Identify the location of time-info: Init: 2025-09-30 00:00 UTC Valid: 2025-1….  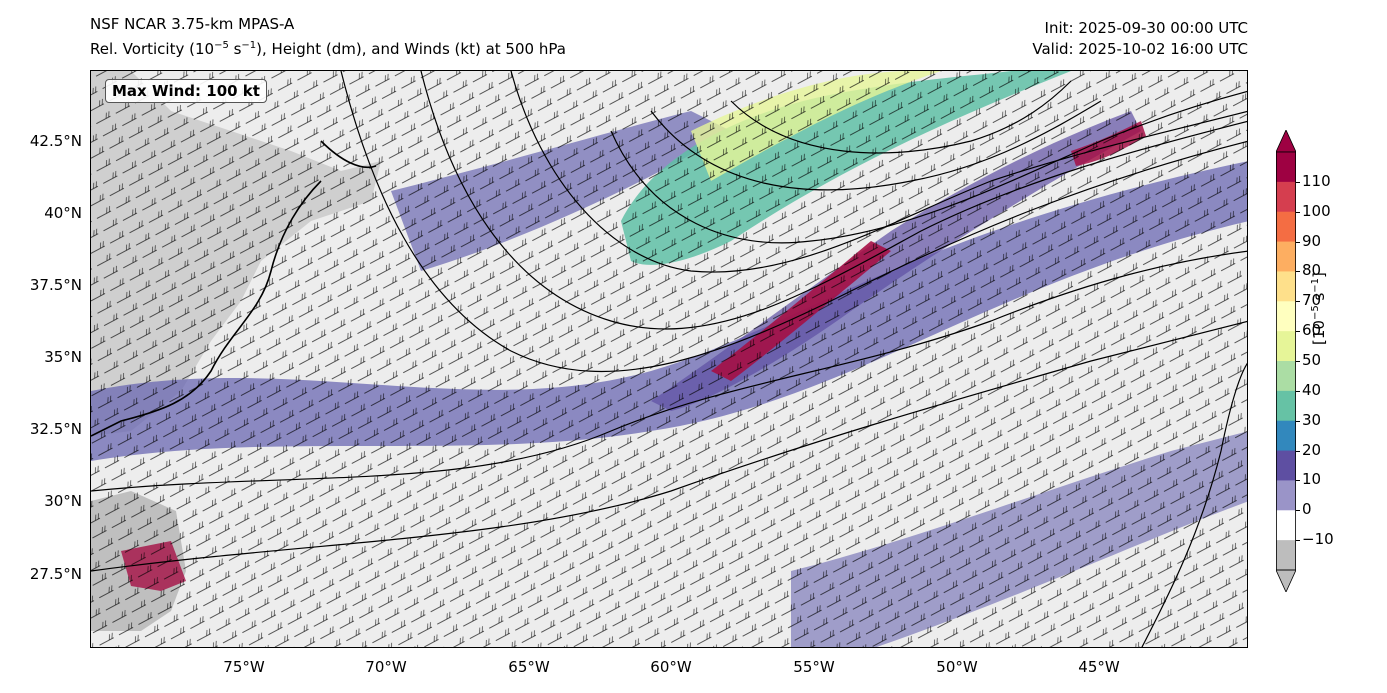
(1140, 39).